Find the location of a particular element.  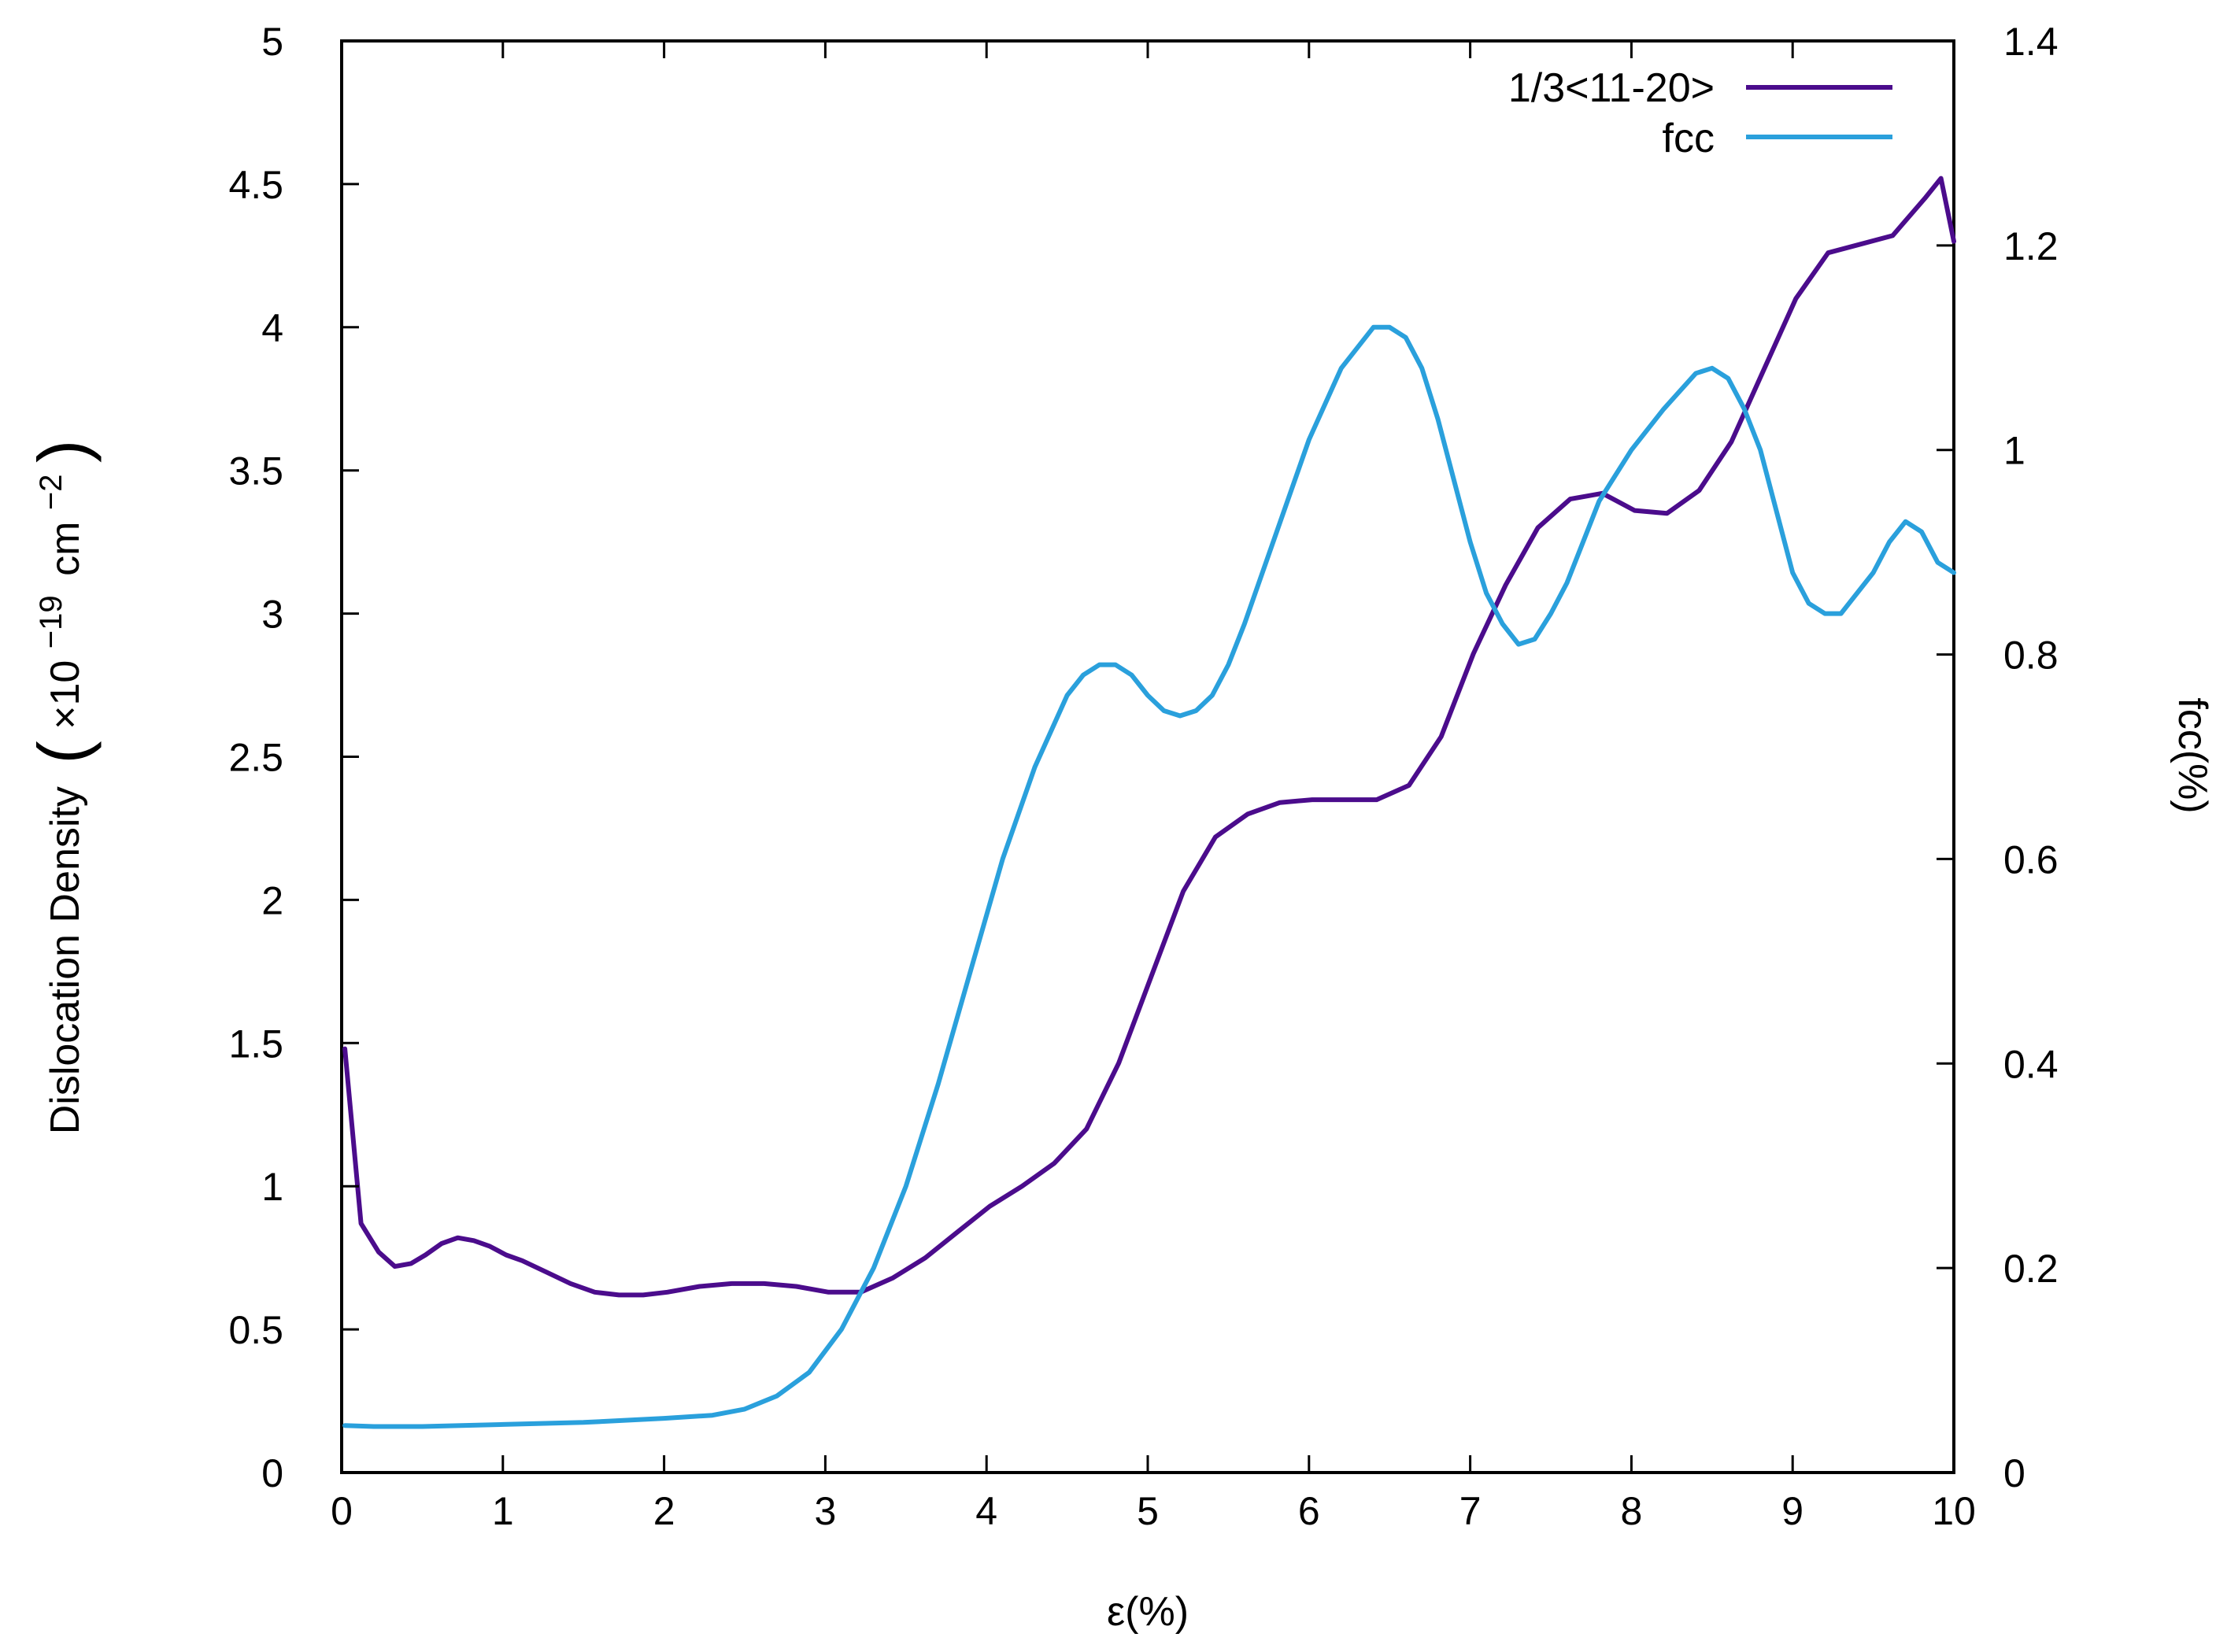

y2-tick-label: 1.2 is located at coordinates (2031, 246).